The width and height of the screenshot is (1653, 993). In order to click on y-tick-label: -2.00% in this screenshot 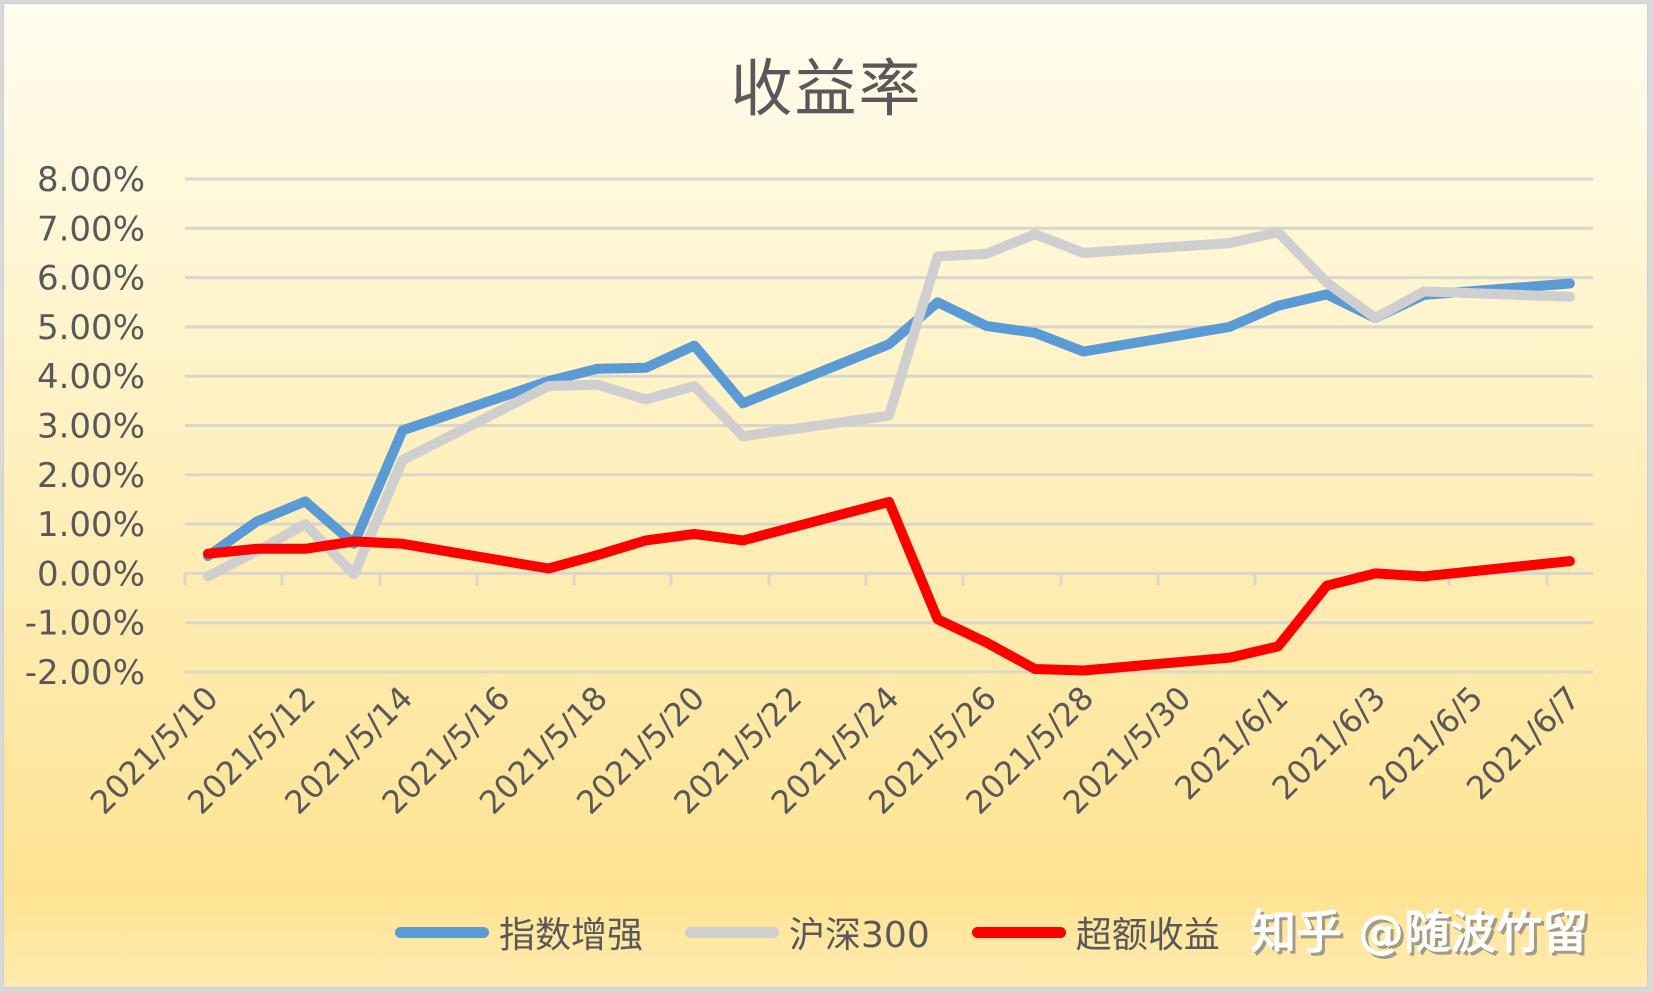, I will do `click(85, 673)`.